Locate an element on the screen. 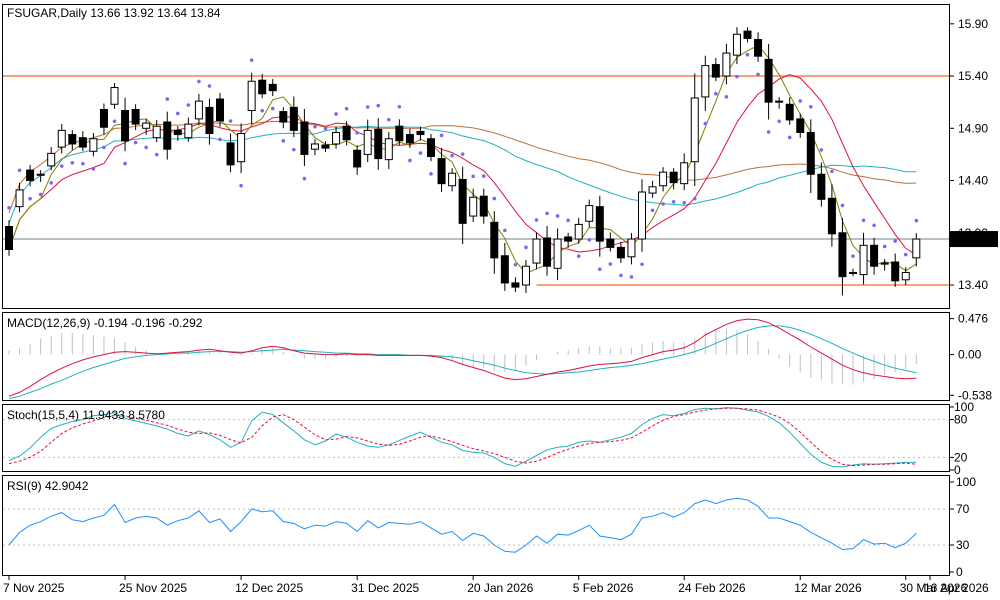  date-tick-label: 12 Mar 2026 is located at coordinates (828, 588).